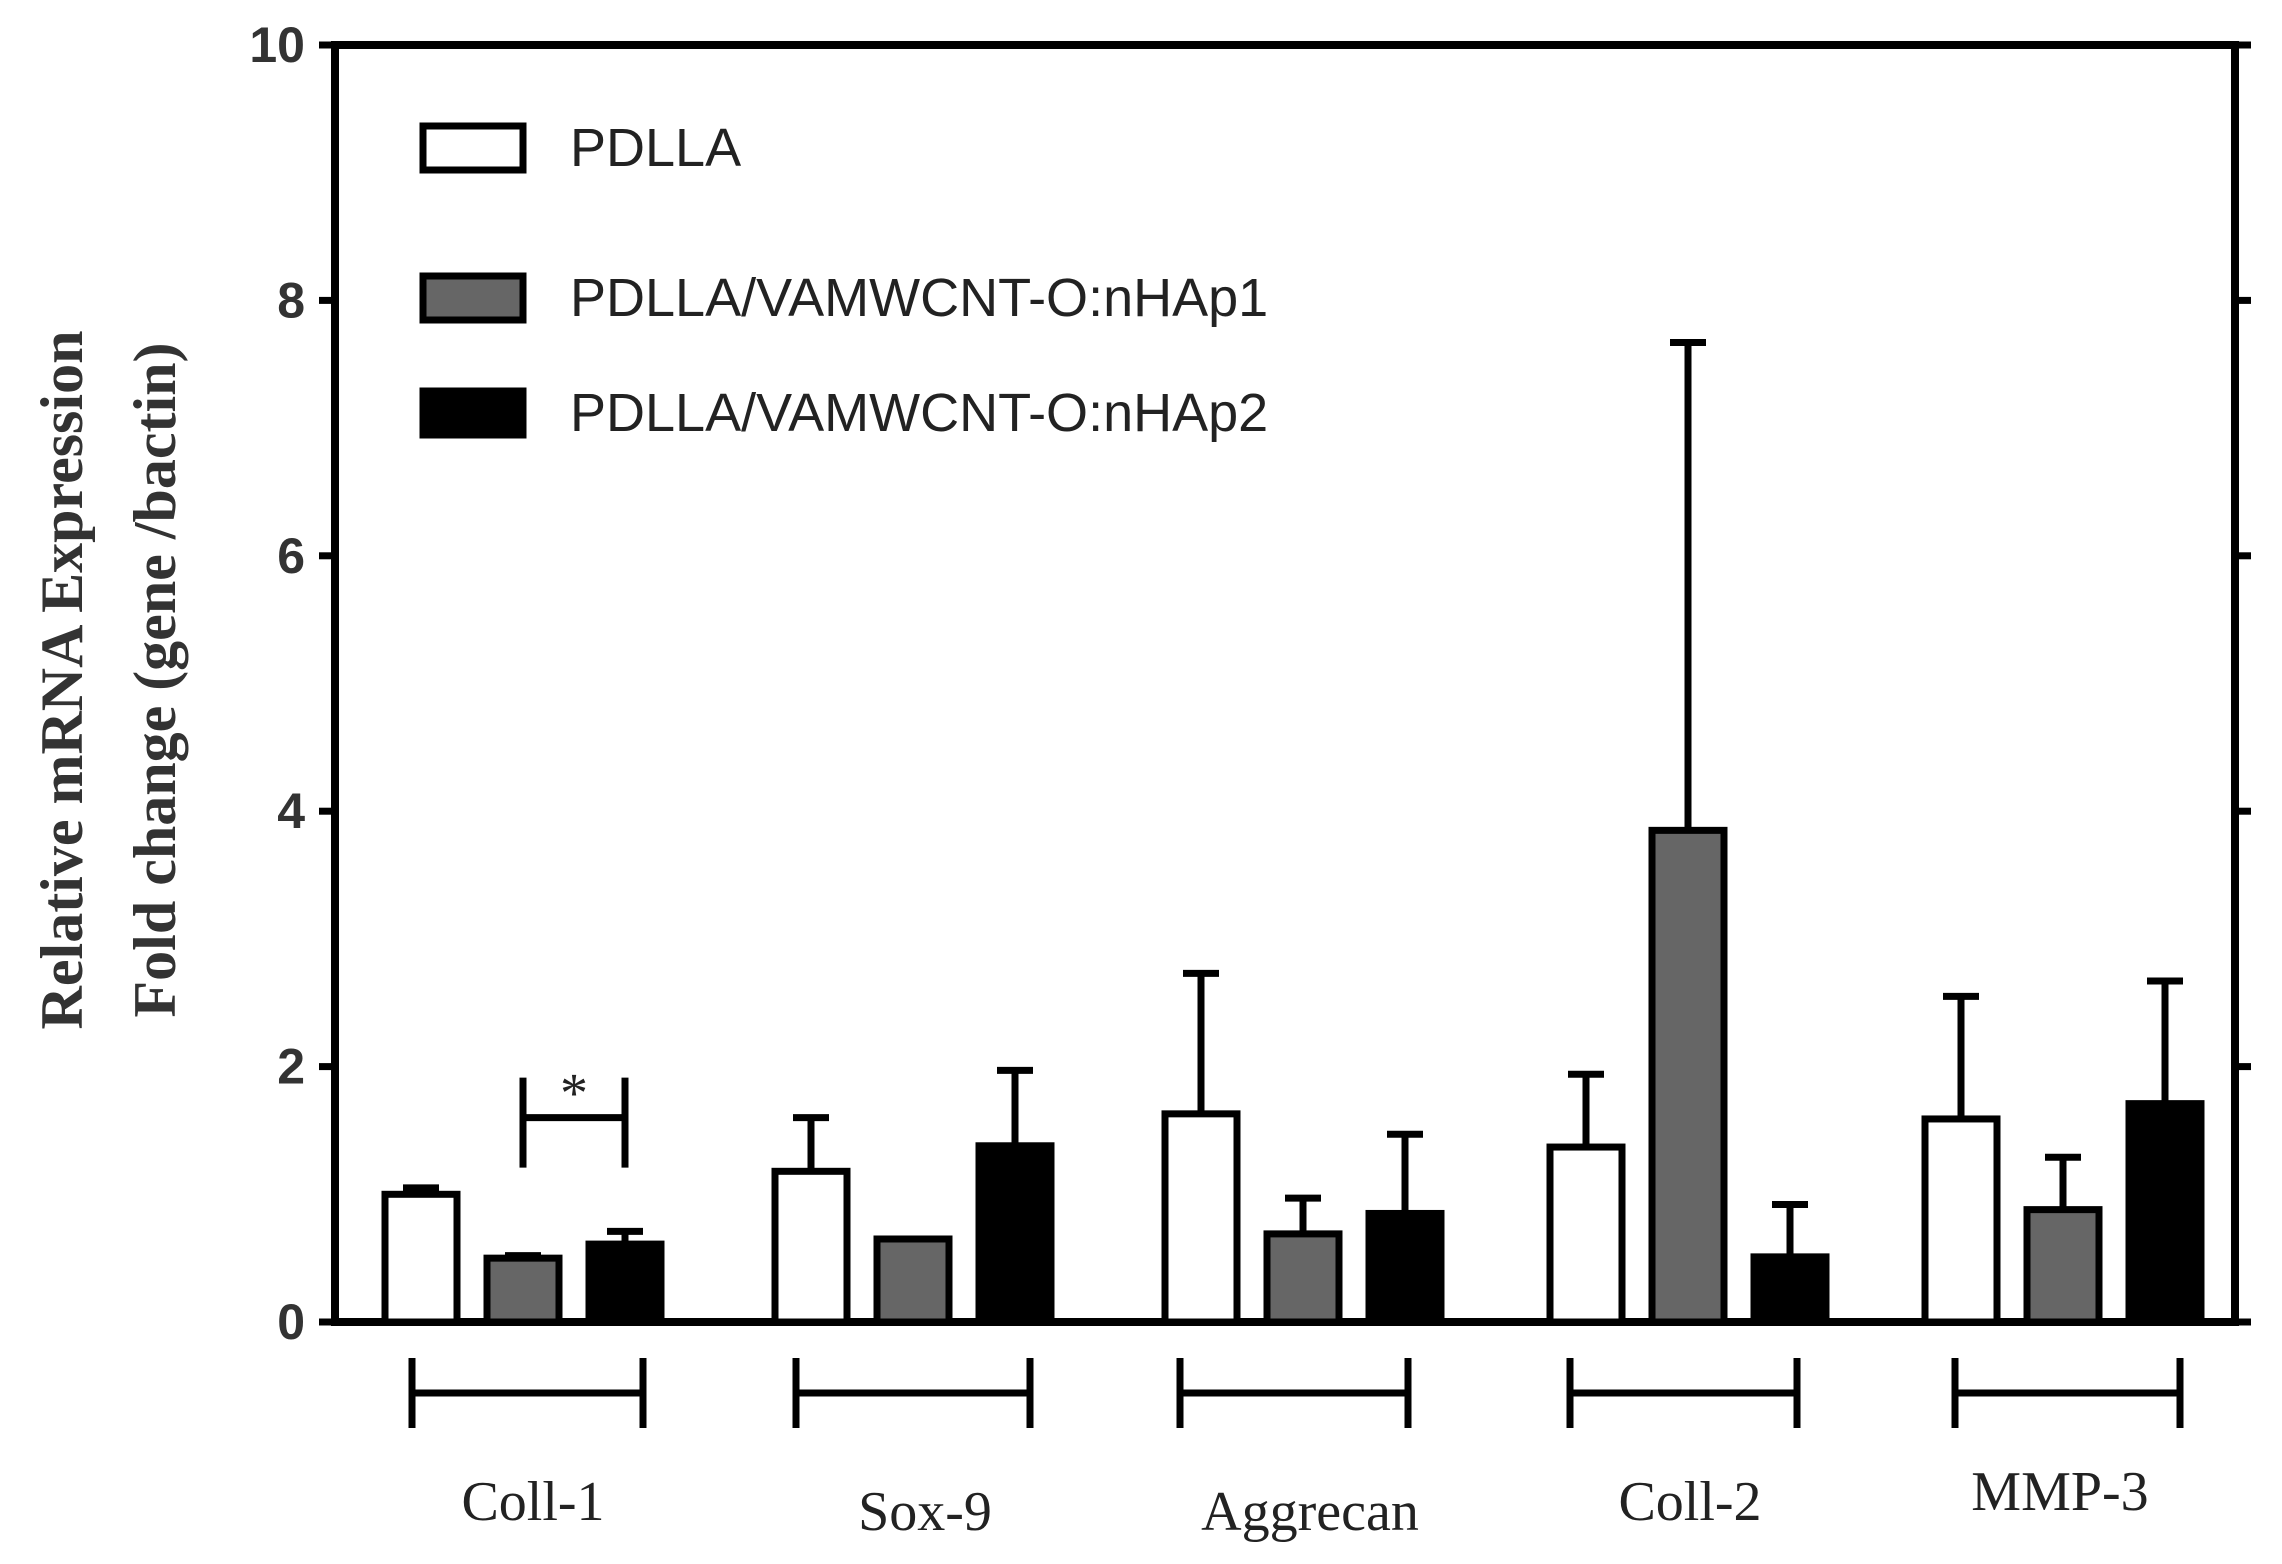 The height and width of the screenshot is (1564, 2282). What do you see at coordinates (291, 556) in the screenshot?
I see `y-tick-label: 6` at bounding box center [291, 556].